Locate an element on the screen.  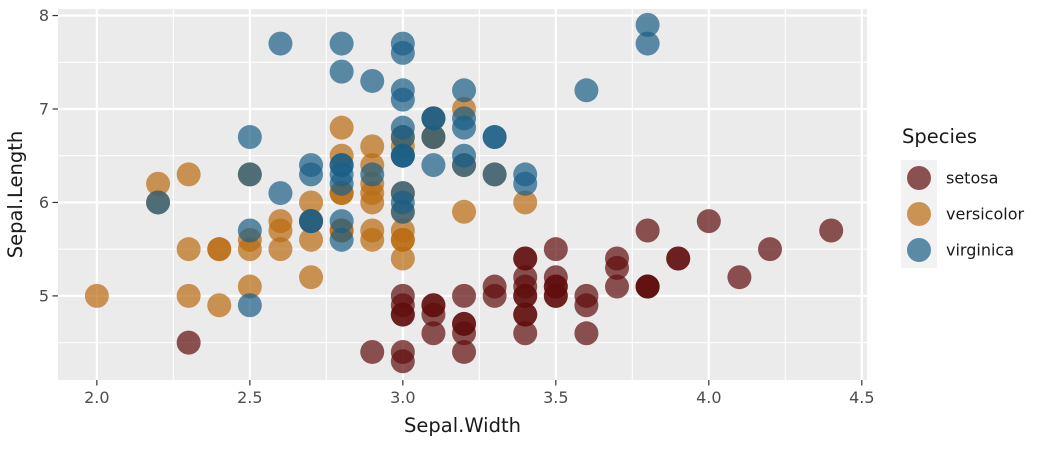
legend-label: versicolor is located at coordinates (985, 214).